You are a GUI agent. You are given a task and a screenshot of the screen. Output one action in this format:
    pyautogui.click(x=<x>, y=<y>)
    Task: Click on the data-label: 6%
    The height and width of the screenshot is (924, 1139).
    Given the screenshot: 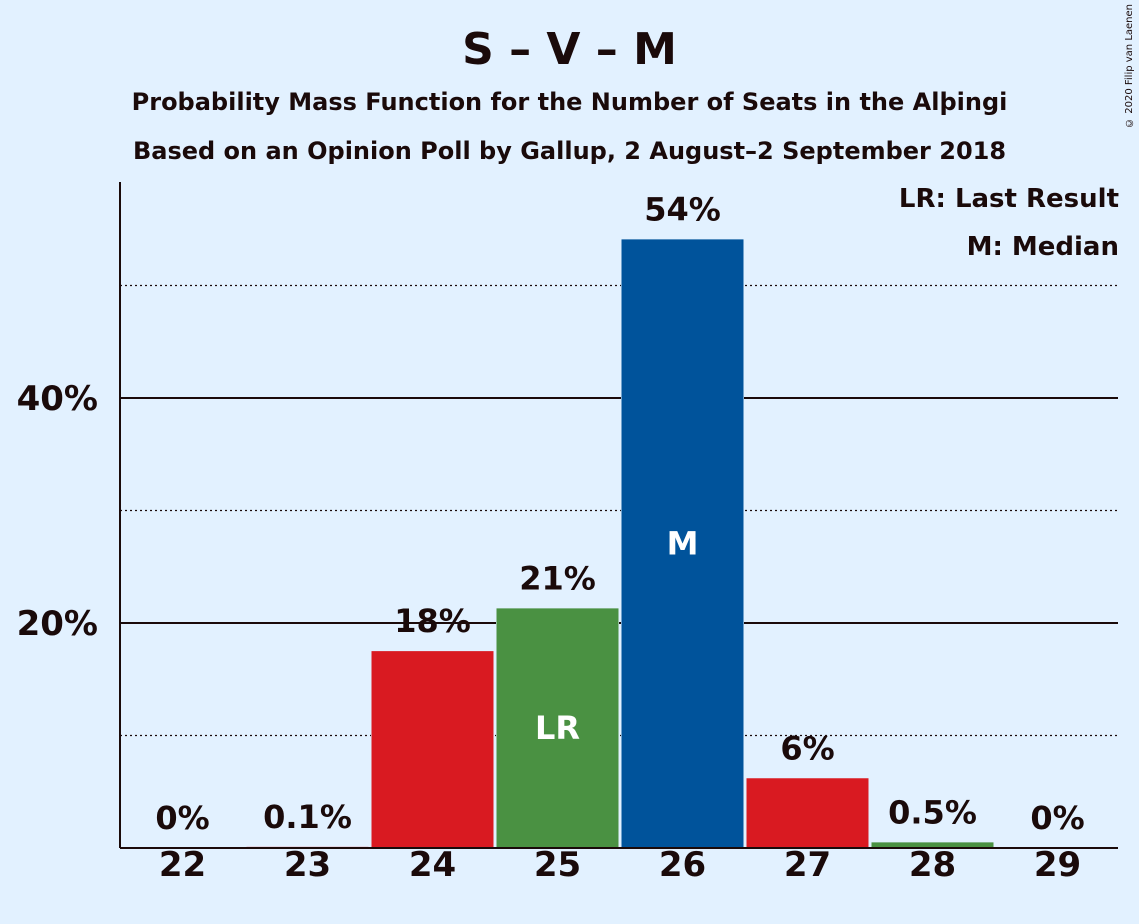 What is the action you would take?
    pyautogui.click(x=807, y=748)
    